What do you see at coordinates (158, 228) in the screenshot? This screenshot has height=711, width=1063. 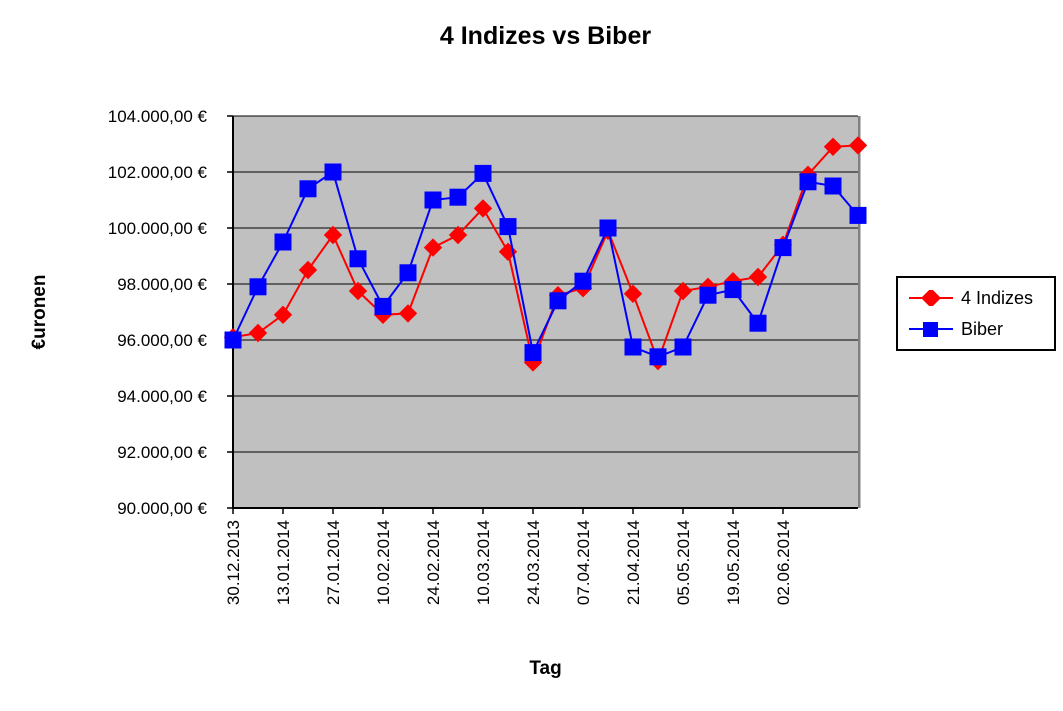 I see `y-tick-label: 100.000,00 €` at bounding box center [158, 228].